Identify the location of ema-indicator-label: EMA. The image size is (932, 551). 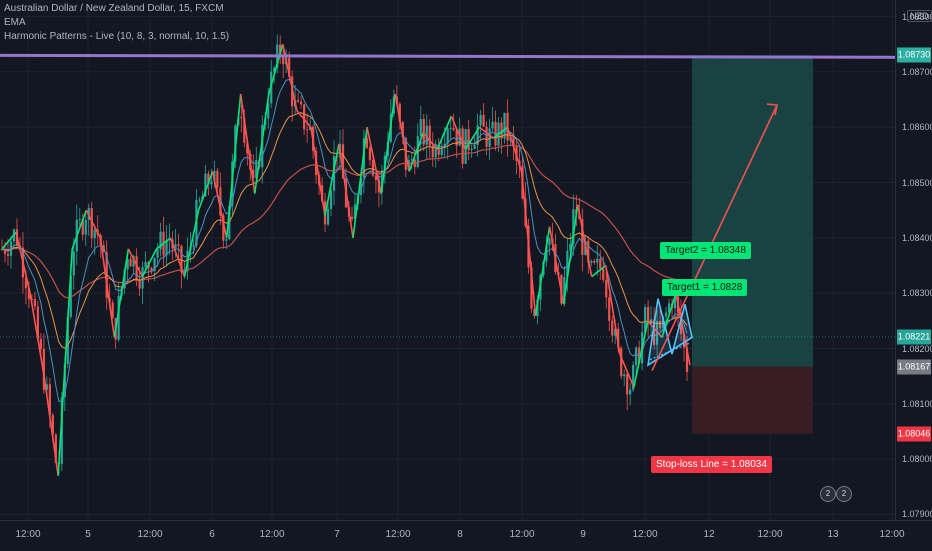
(15, 22).